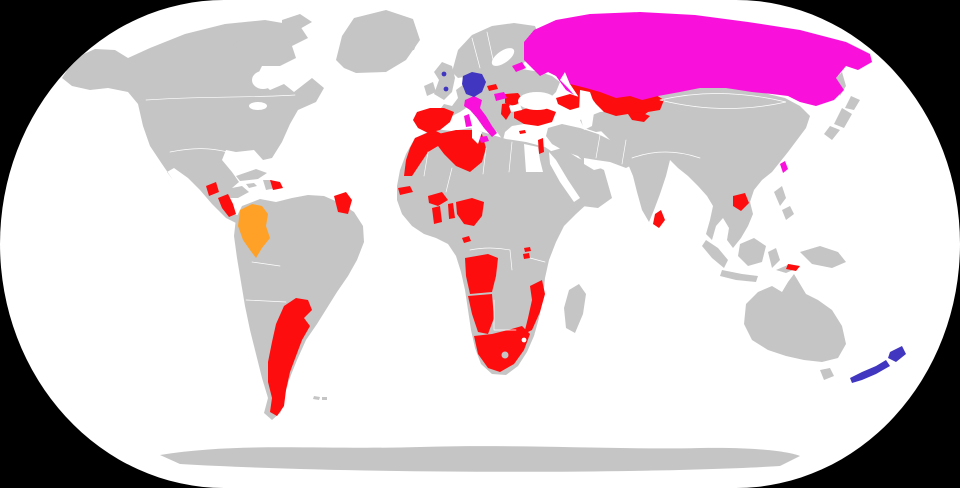  Describe the element at coordinates (575, 308) in the screenshot. I see `country-madagascar` at that location.